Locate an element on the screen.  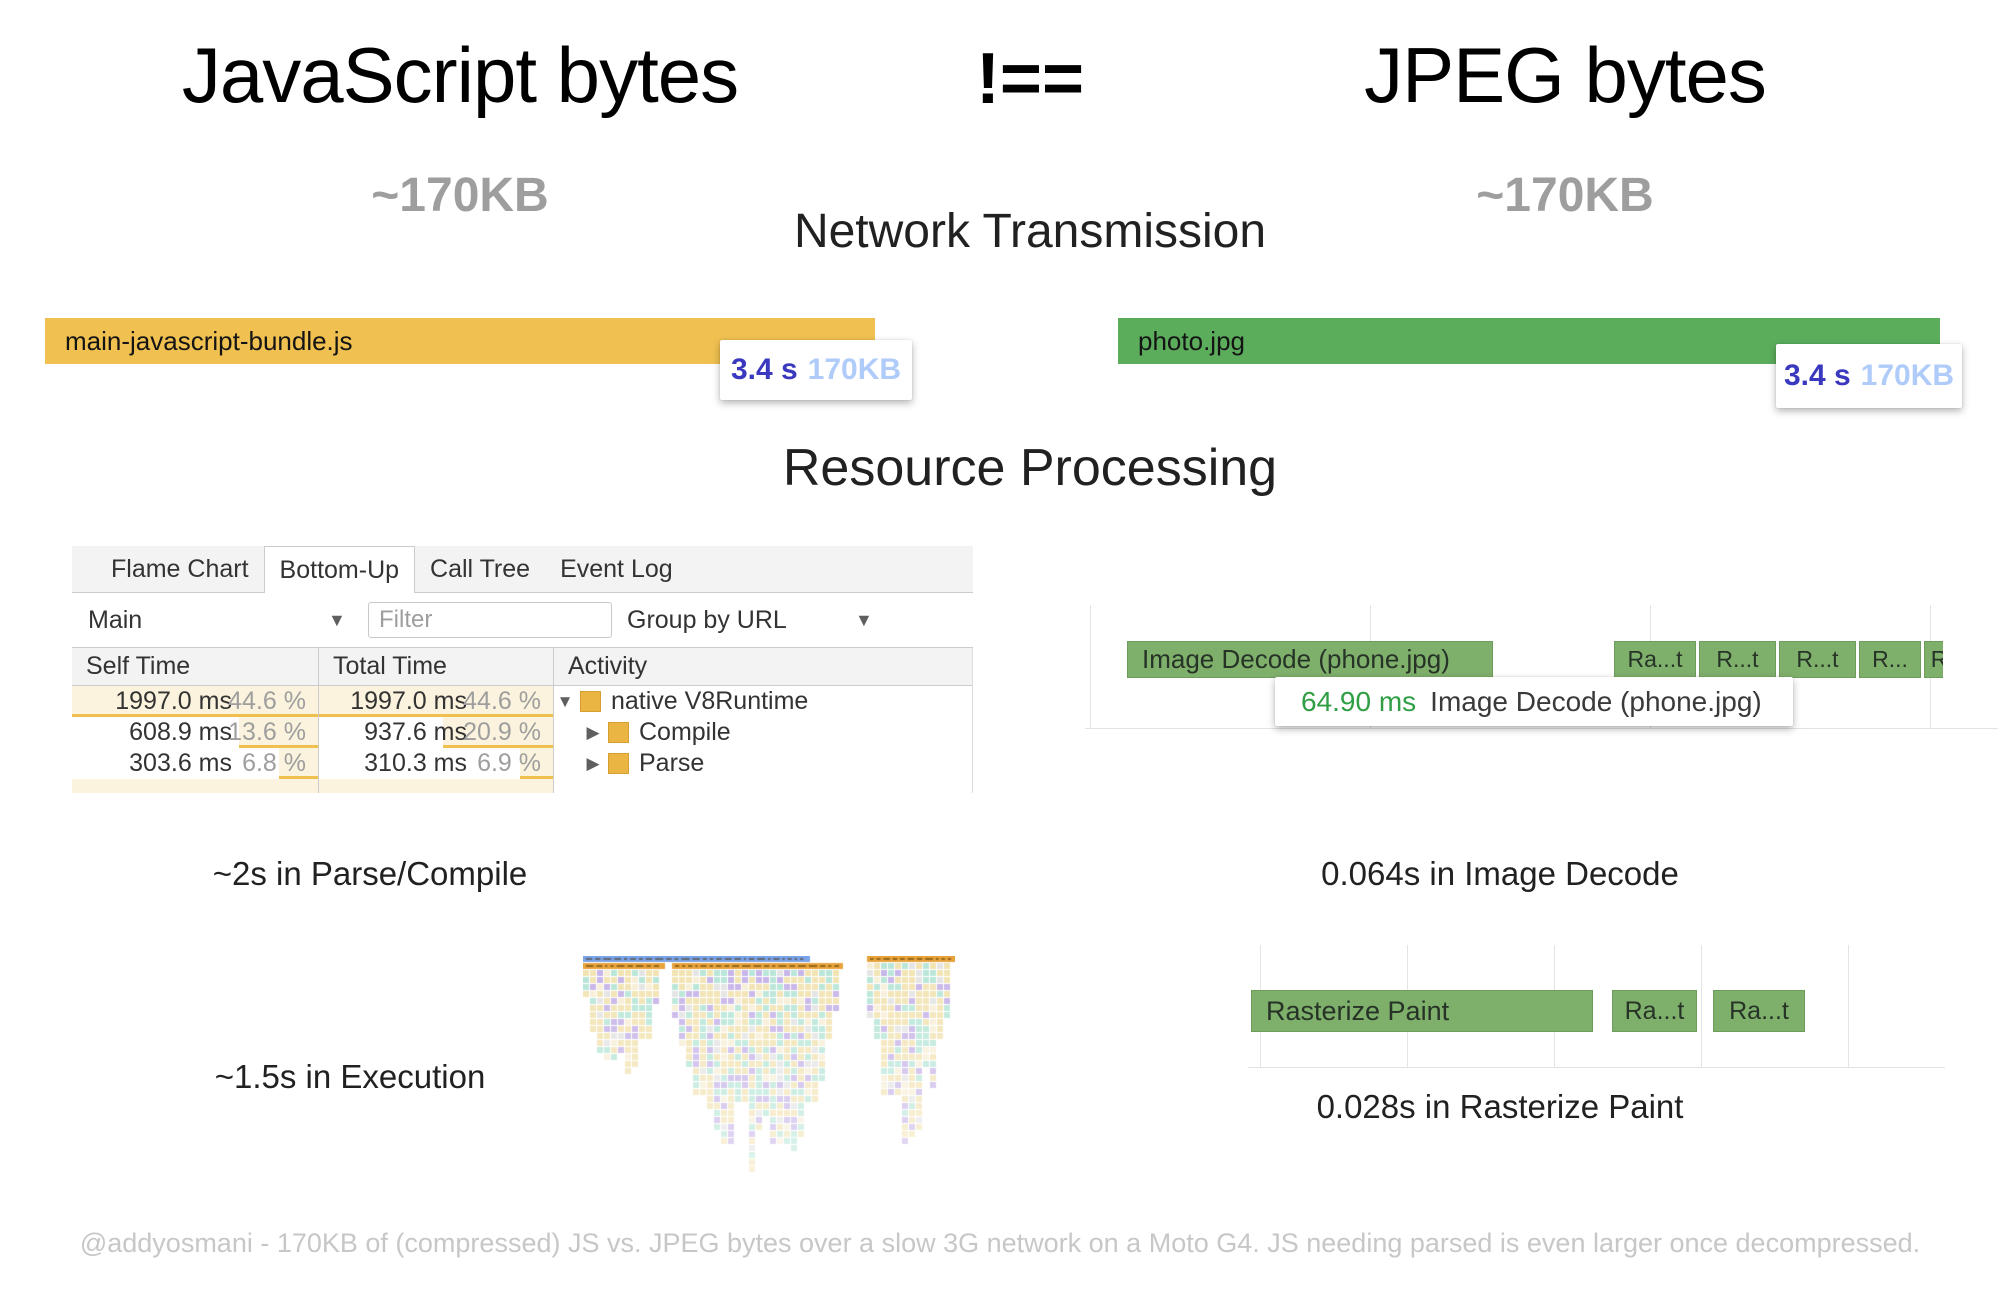
execution-caption: ~1.5s in Execution is located at coordinates (350, 1076).